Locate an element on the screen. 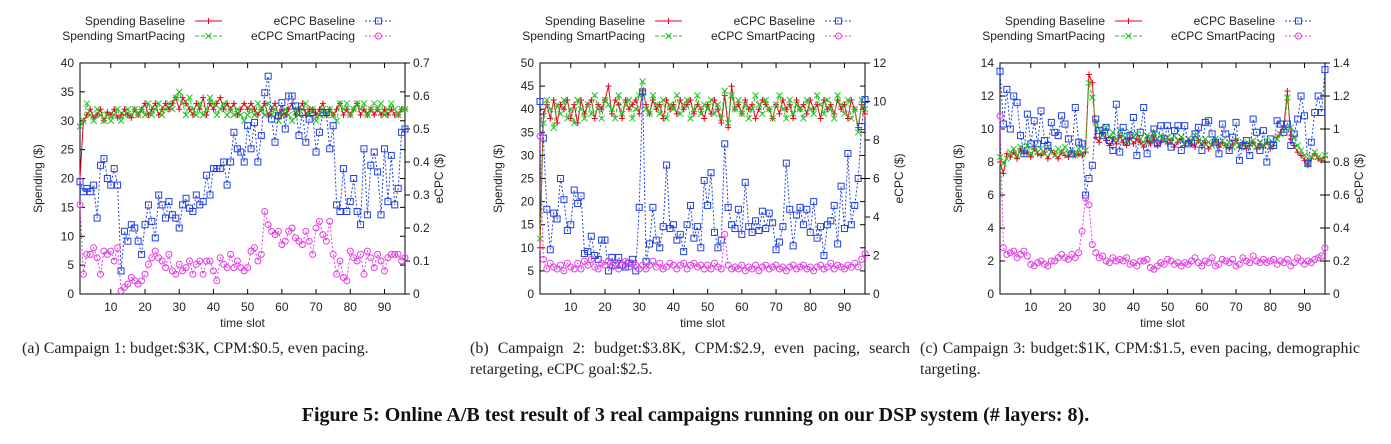 This screenshot has width=1391, height=444. x-tick-label: 50 is located at coordinates (1168, 307).